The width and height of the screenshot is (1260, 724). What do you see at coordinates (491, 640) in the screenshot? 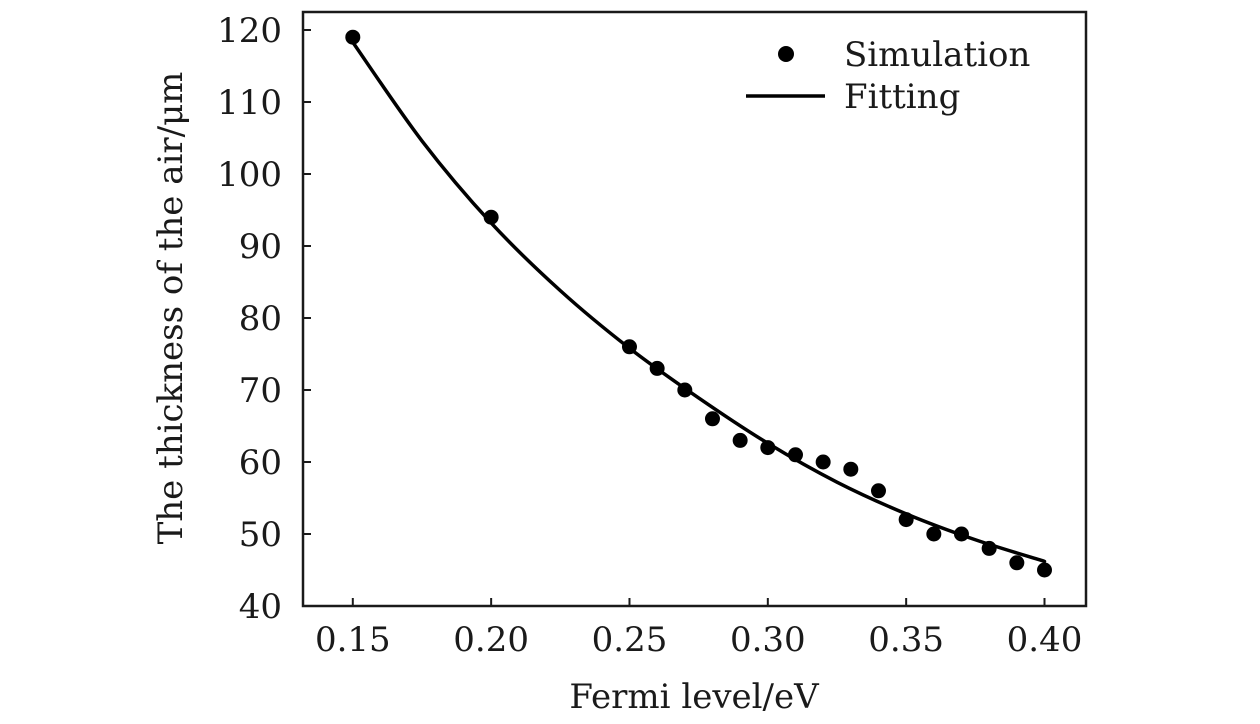
I see `x-tick-label: 0.20` at bounding box center [491, 640].